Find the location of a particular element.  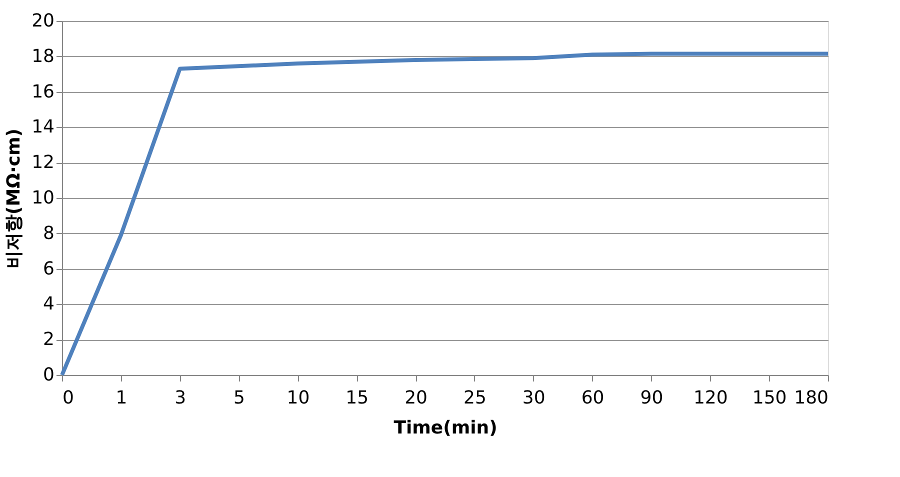

x-tick-label: 15 is located at coordinates (357, 398).